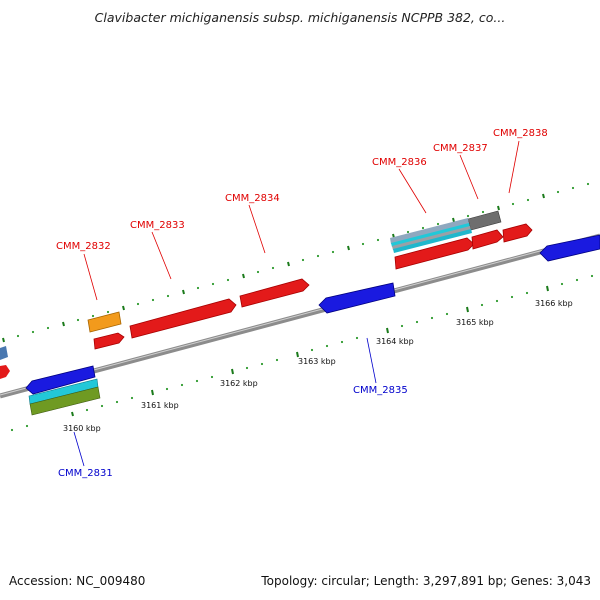 Image resolution: width=600 pixels, height=600 pixels. Describe the element at coordinates (484, 220) in the screenshot. I see `grey-feature` at that location.